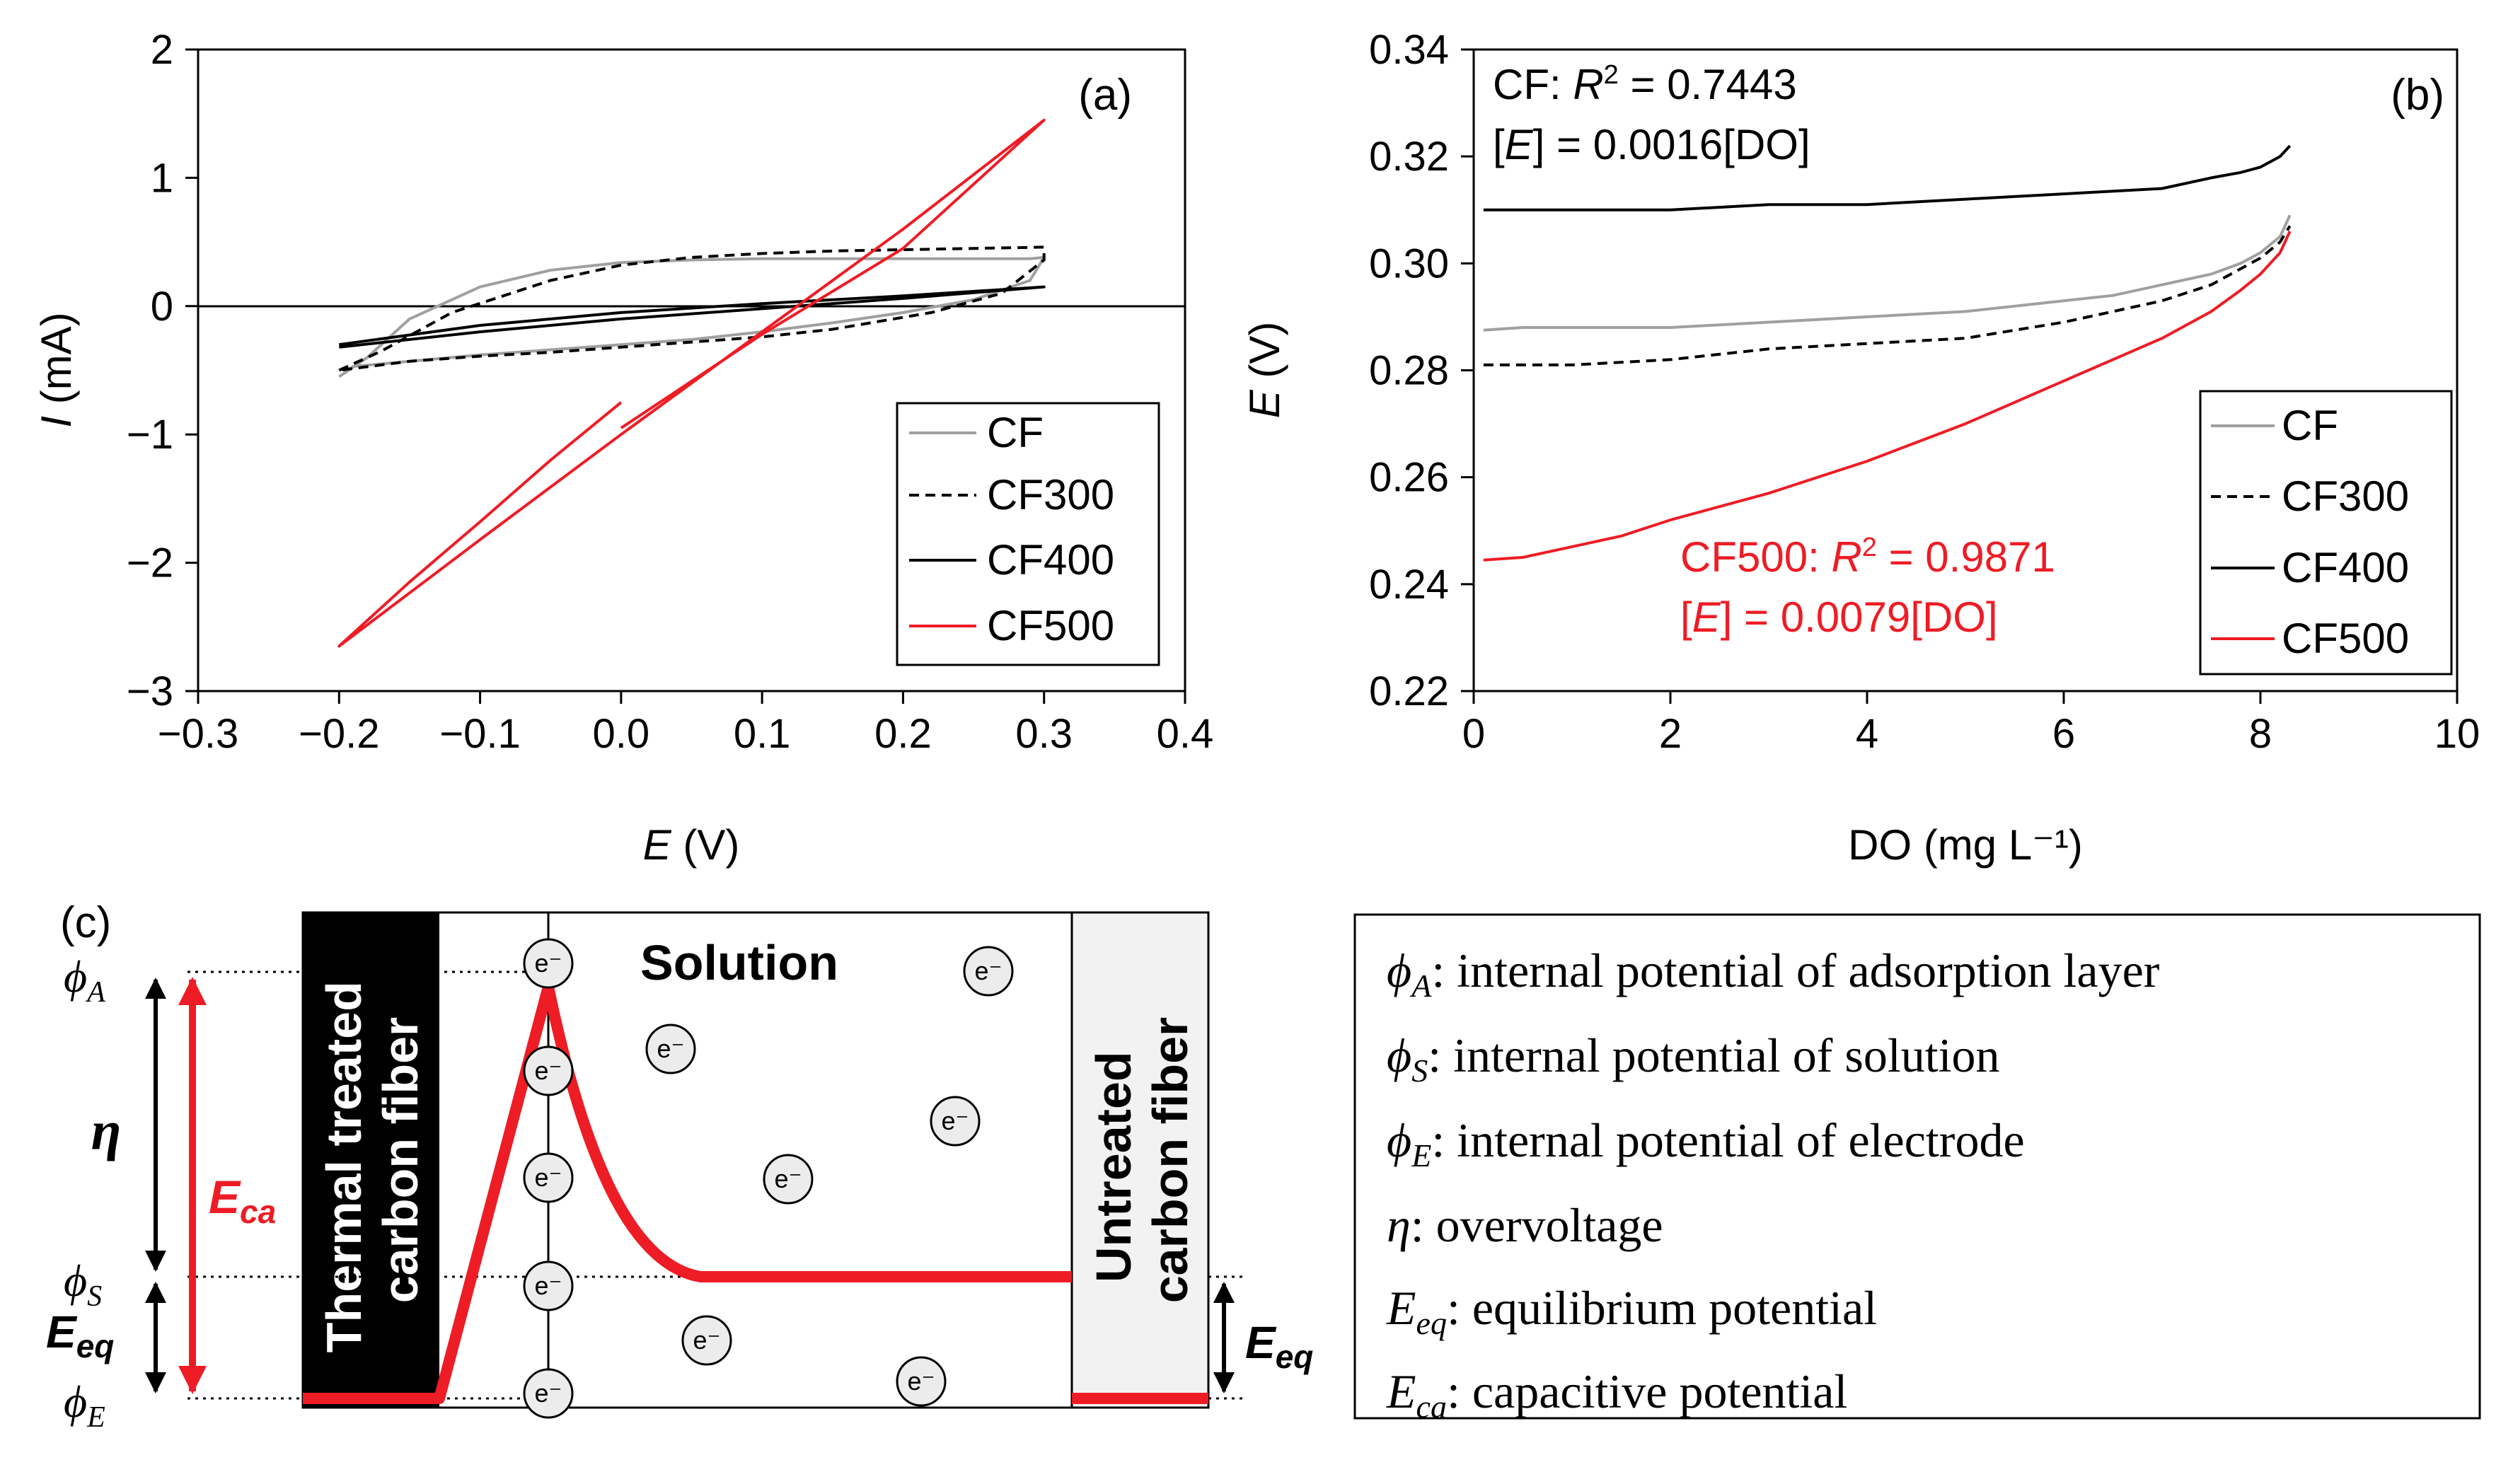 This screenshot has height=1484, width=2513. Describe the element at coordinates (1264, 370) in the screenshot. I see `chart-b-ylabel: E (V)` at that location.